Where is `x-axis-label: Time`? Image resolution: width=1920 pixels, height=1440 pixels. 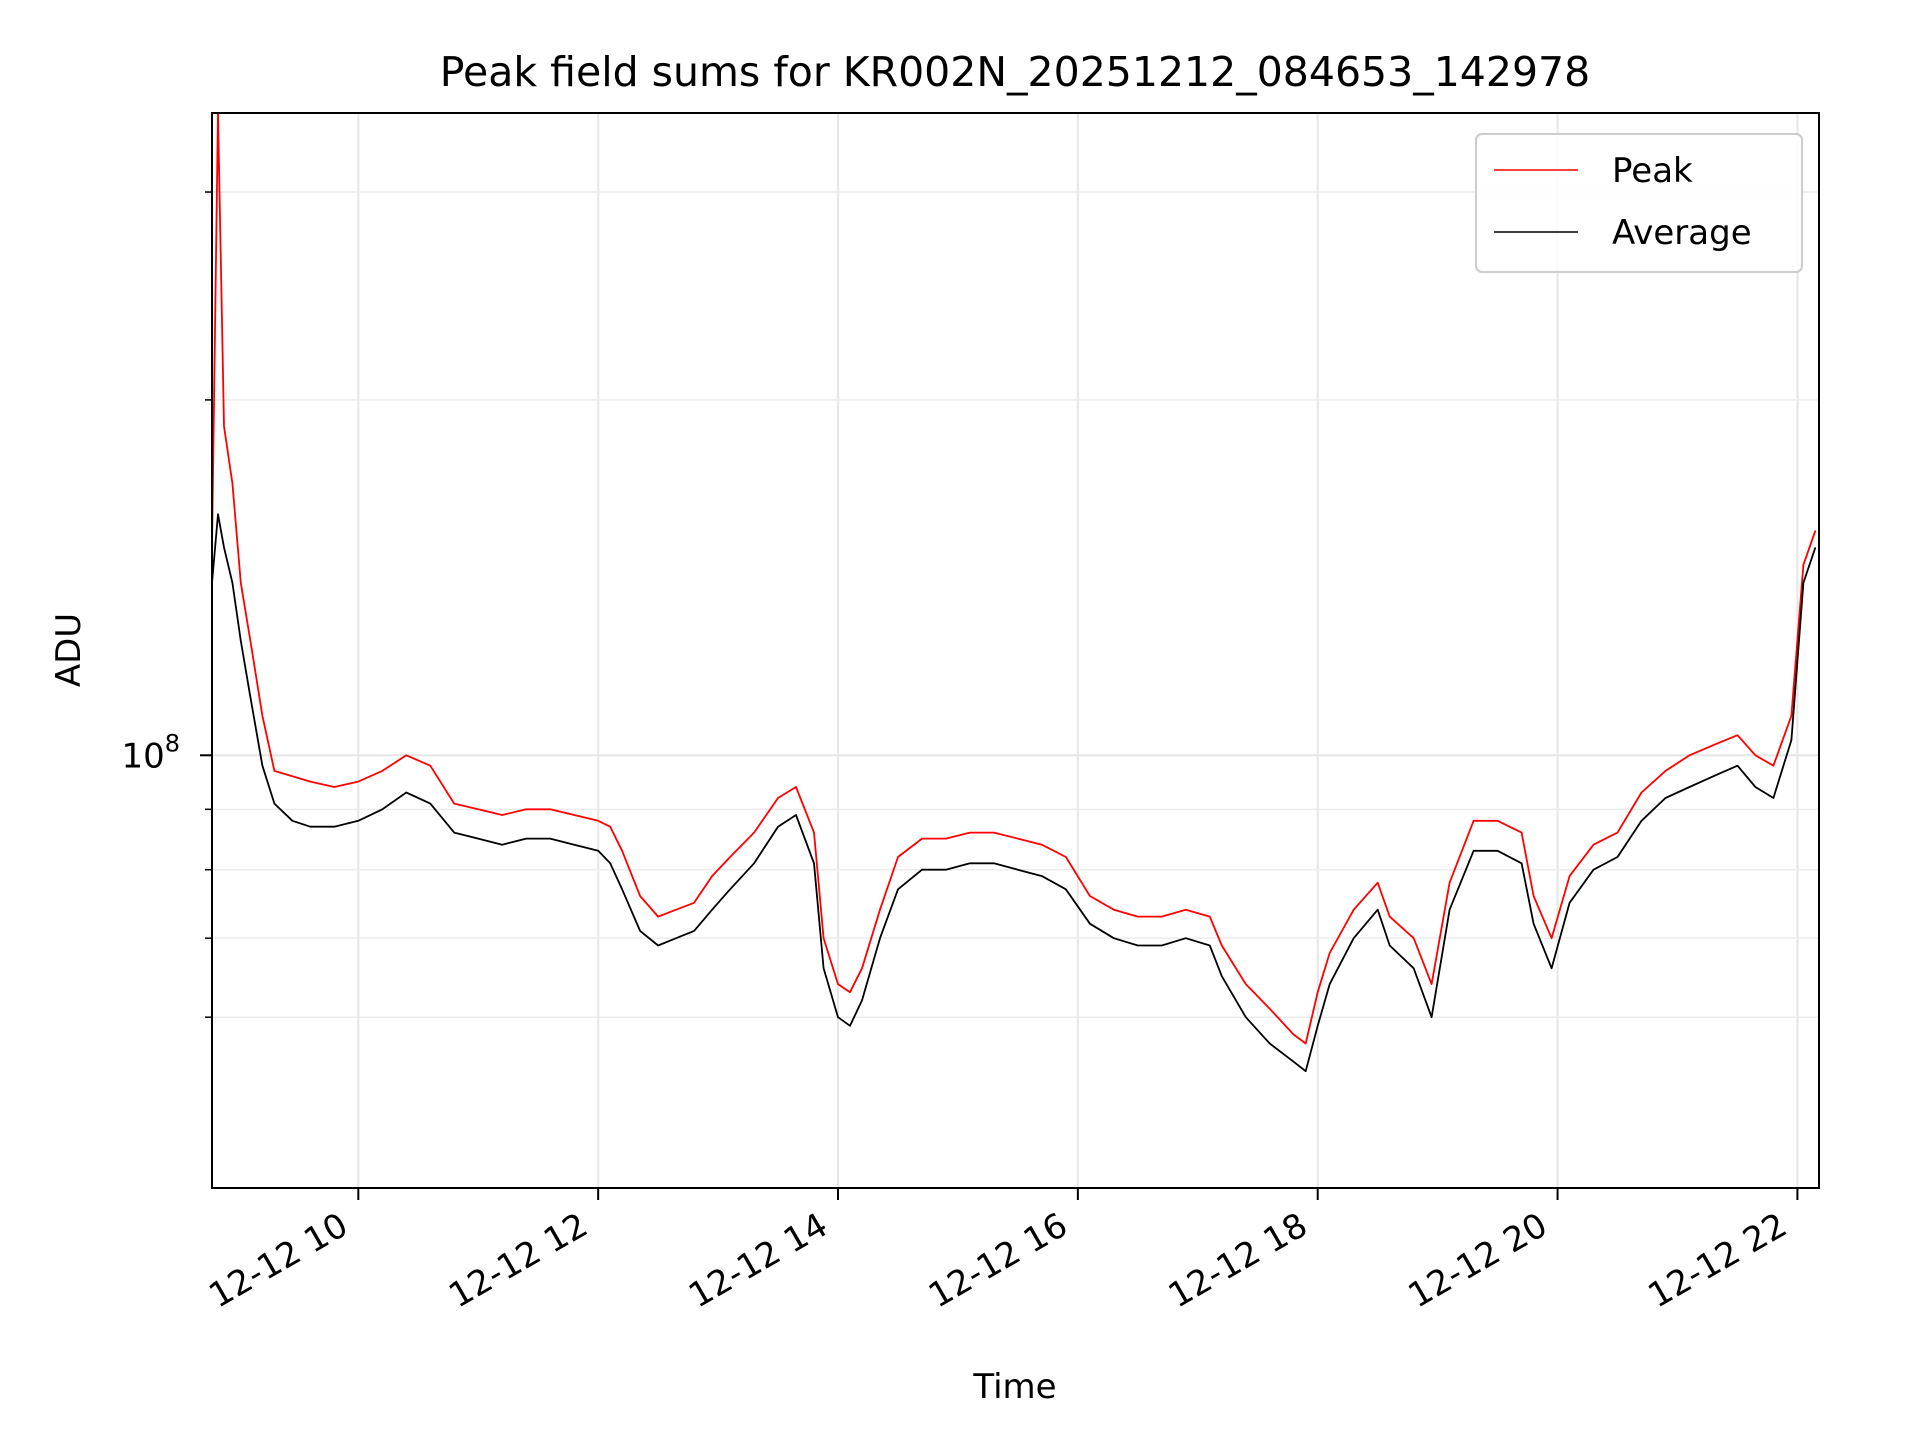 x-axis-label: Time is located at coordinates (1014, 1387).